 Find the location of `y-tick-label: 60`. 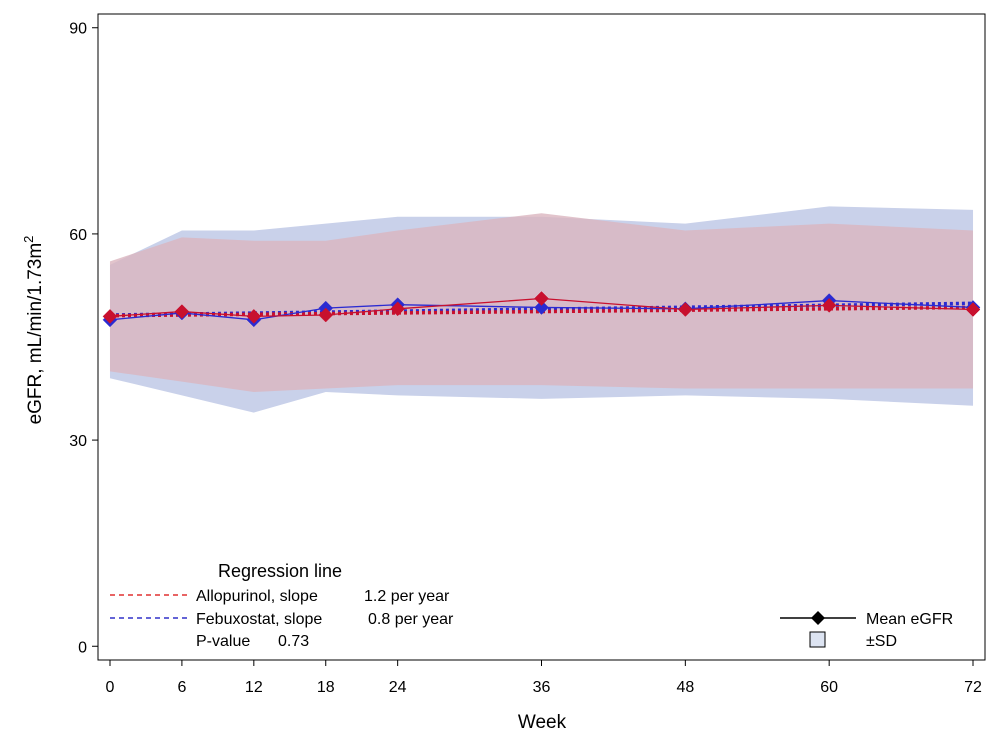

y-tick-label: 60 is located at coordinates (78, 235).